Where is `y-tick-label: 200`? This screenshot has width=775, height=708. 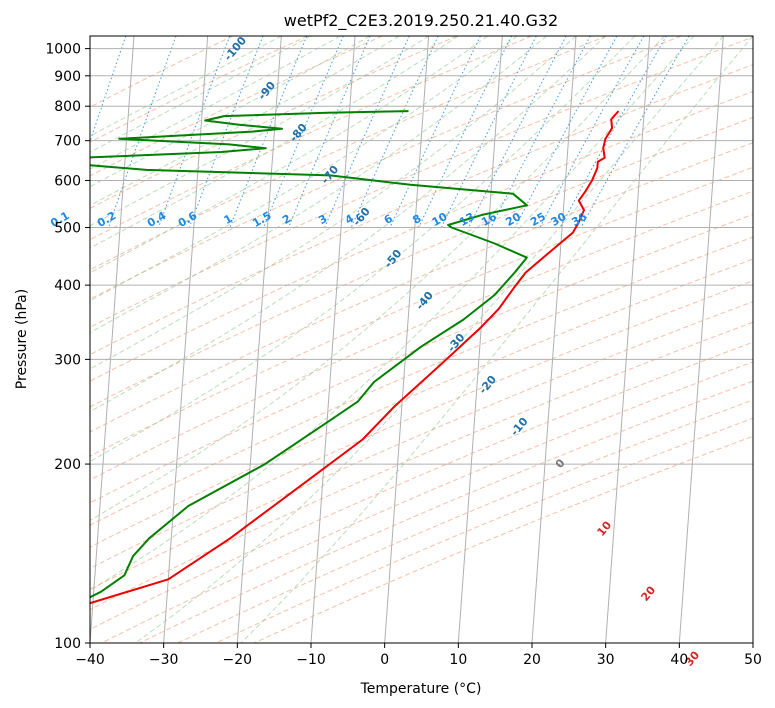 y-tick-label: 200 is located at coordinates (67, 465).